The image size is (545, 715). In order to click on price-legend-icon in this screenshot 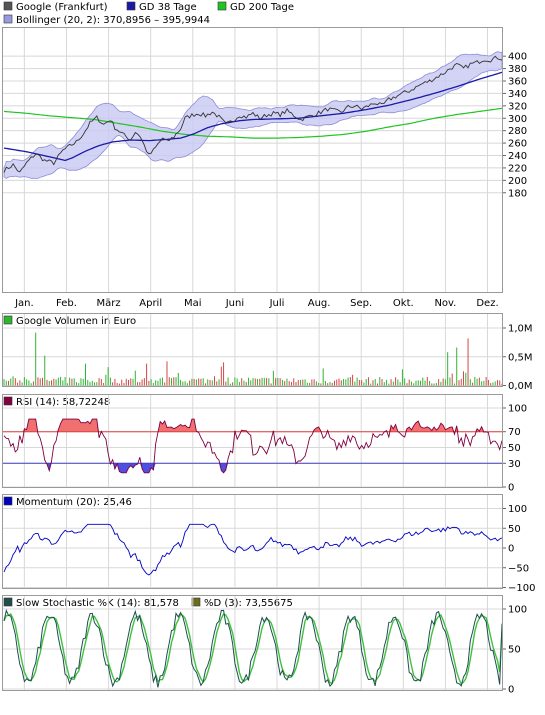, I will do `click(8, 6)`.